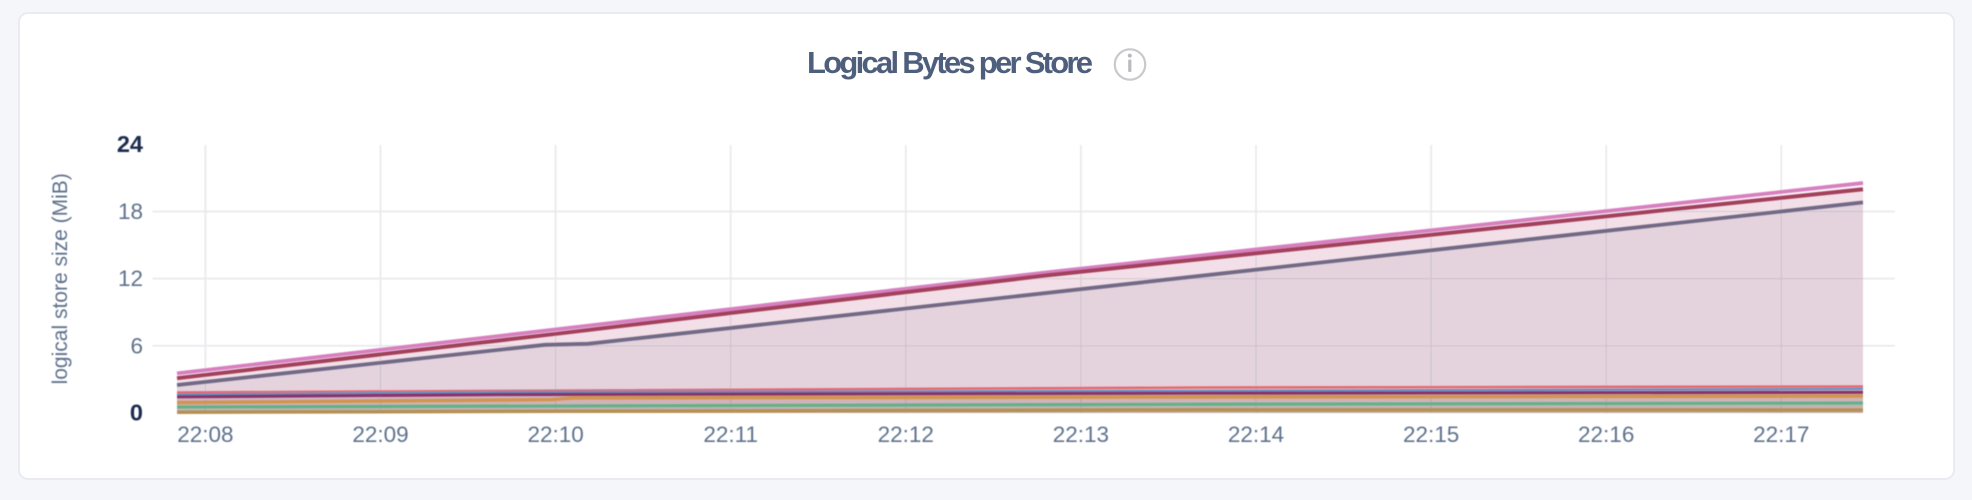 This screenshot has height=500, width=1972. I want to click on svg-text: Logical Bytes per Store, so click(950, 62).